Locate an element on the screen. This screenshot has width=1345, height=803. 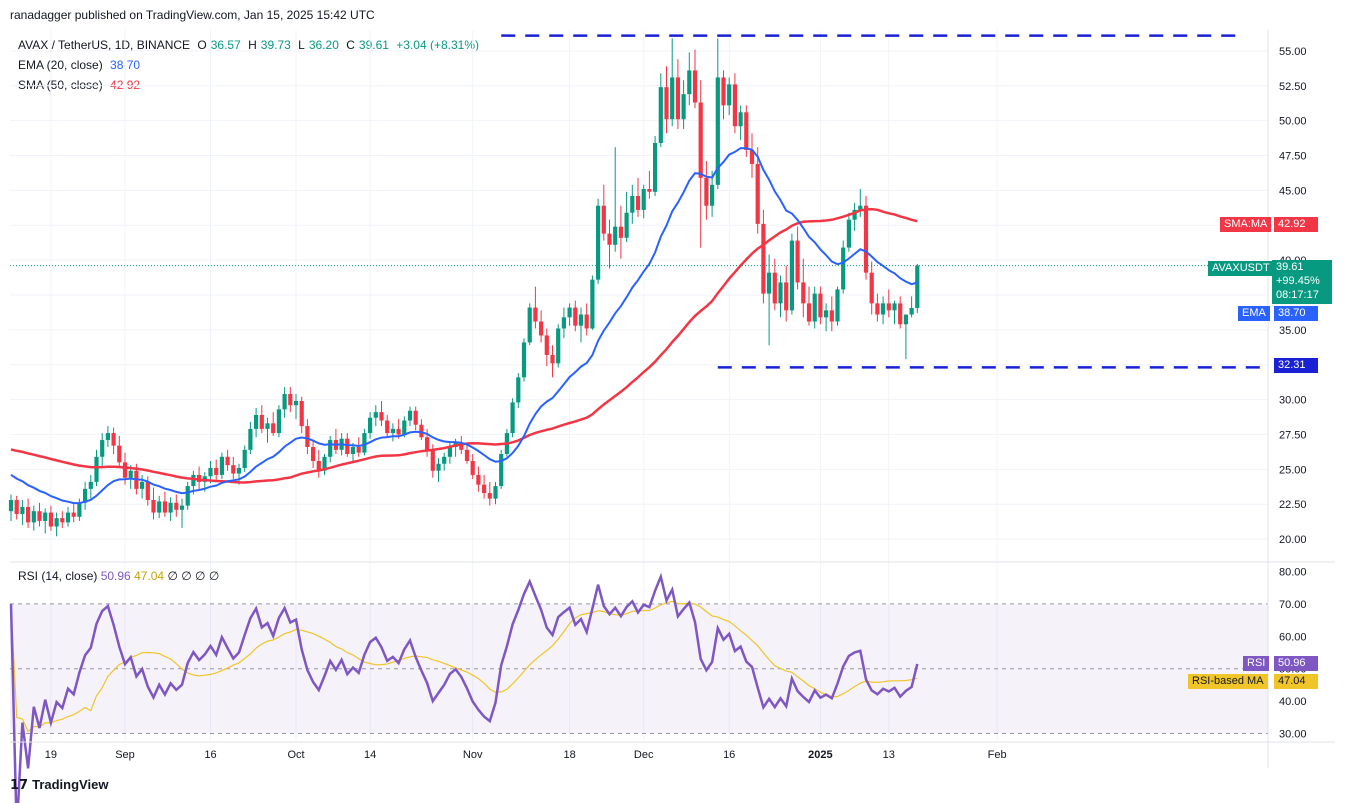
price-tick-label: 27.50 is located at coordinates (1293, 435).